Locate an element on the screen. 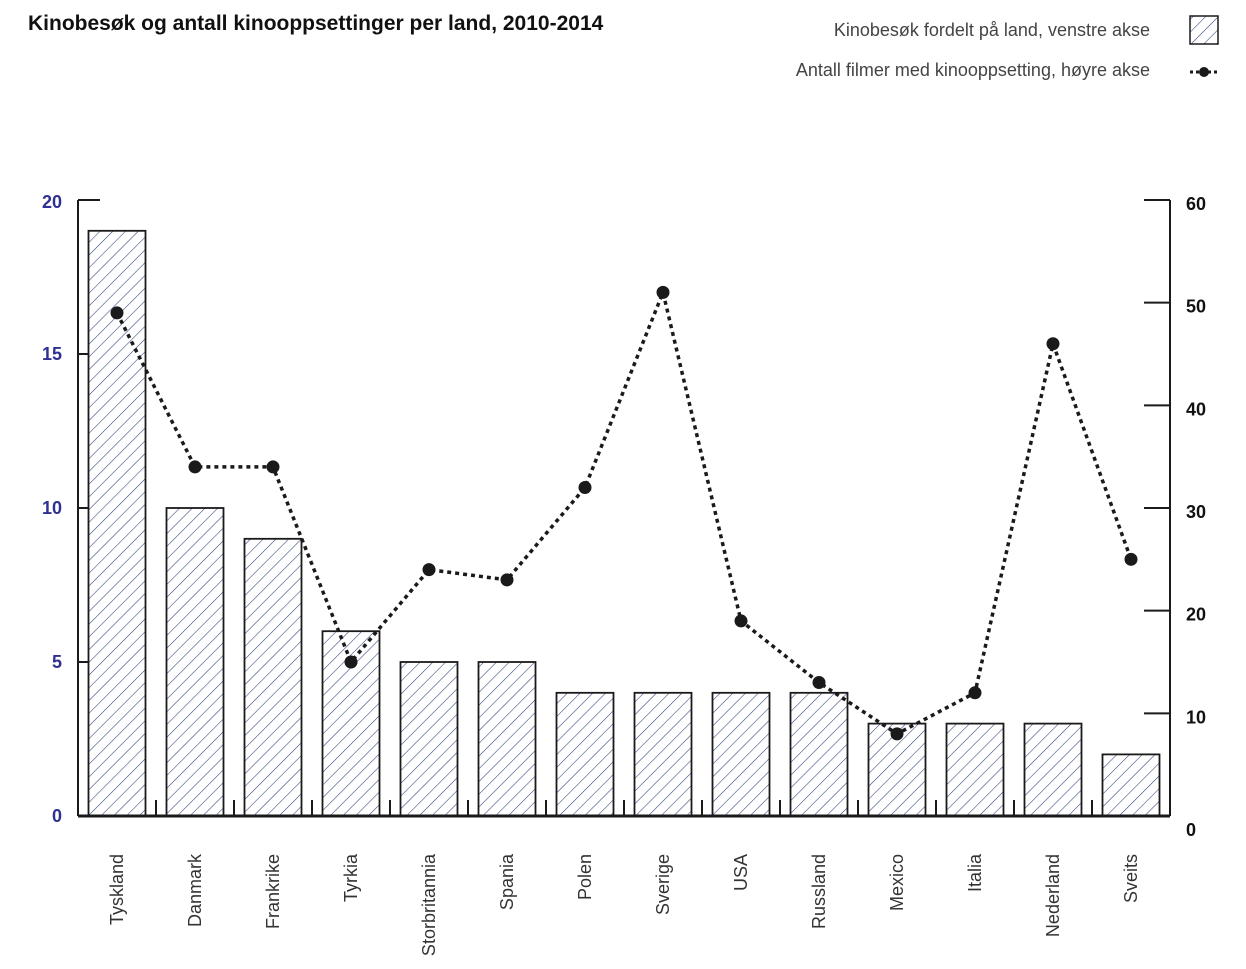 Image resolution: width=1246 pixels, height=969 pixels. legend-item-bars: Kinobesøk fordelt på land, venstre akse is located at coordinates (992, 30).